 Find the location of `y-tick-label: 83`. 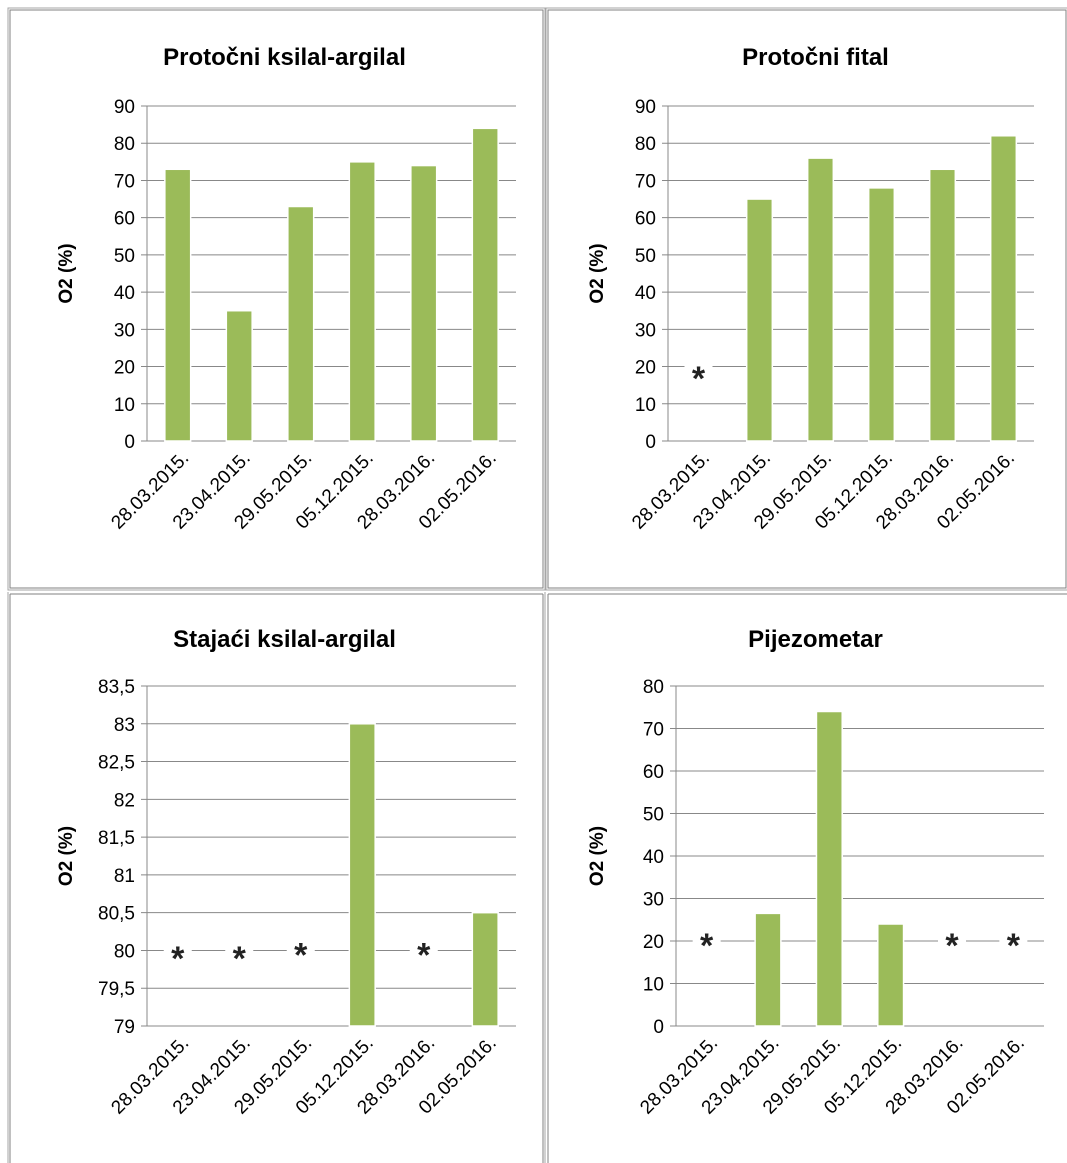

y-tick-label: 83 is located at coordinates (124, 725).